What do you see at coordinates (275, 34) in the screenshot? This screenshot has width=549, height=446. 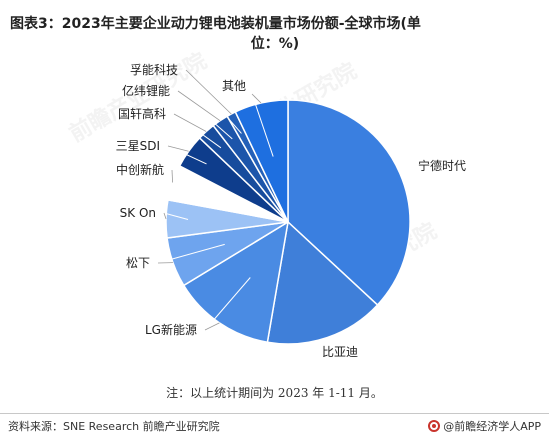 I see `chart-title: 图表3：2023年主要企业动力锂电池装机量市场份额-全球市场(单 位：%)` at bounding box center [275, 34].